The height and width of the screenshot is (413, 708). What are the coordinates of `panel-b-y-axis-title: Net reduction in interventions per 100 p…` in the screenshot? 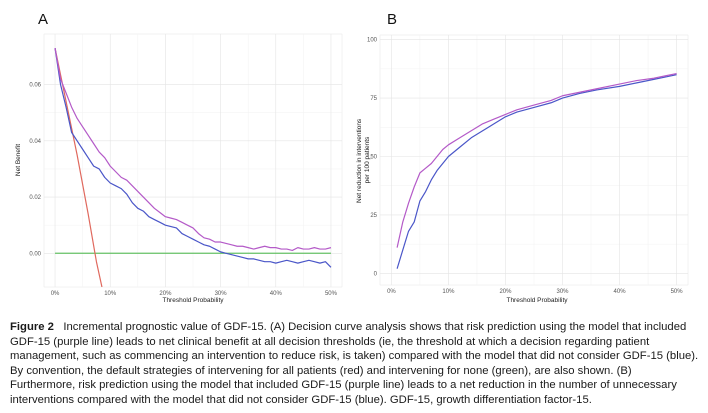 It's located at (363, 160).